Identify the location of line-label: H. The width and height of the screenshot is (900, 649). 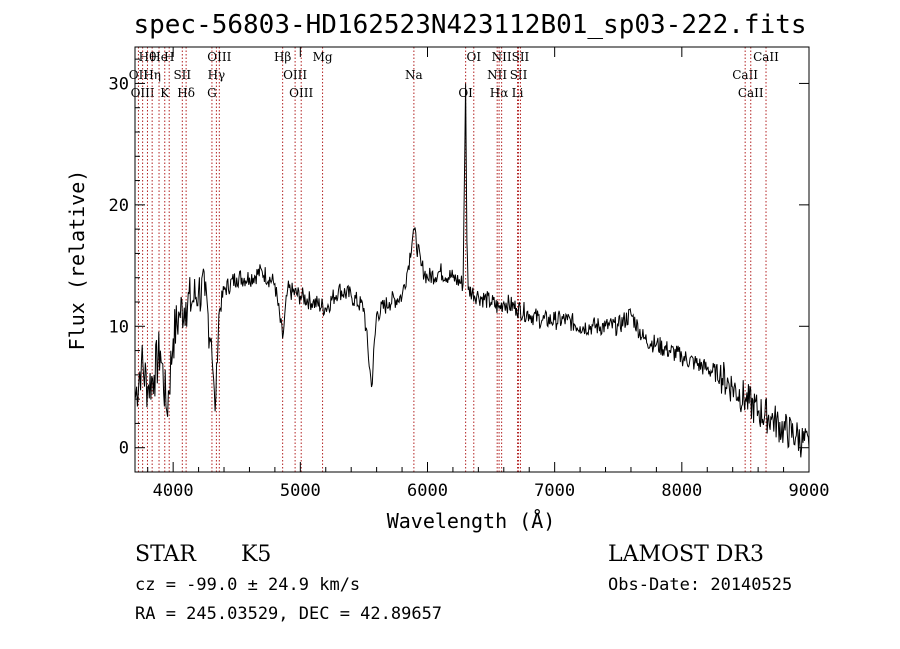
(169, 57).